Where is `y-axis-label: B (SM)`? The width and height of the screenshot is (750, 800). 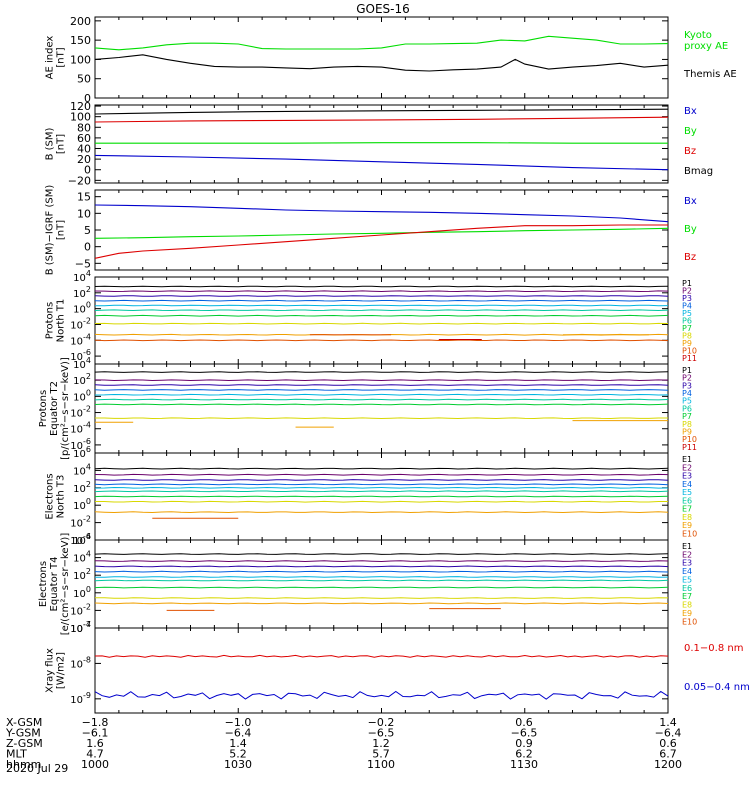
y-axis-label: B (SM) is located at coordinates (50, 143).